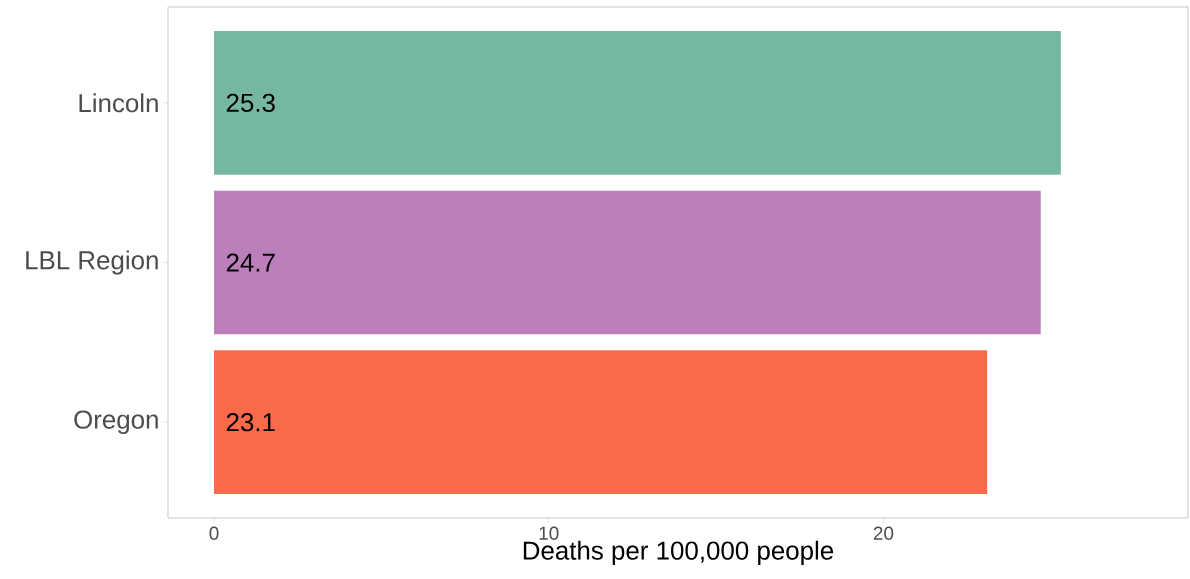 This screenshot has width=1190, height=579. I want to click on data-label: 23.1, so click(250, 422).